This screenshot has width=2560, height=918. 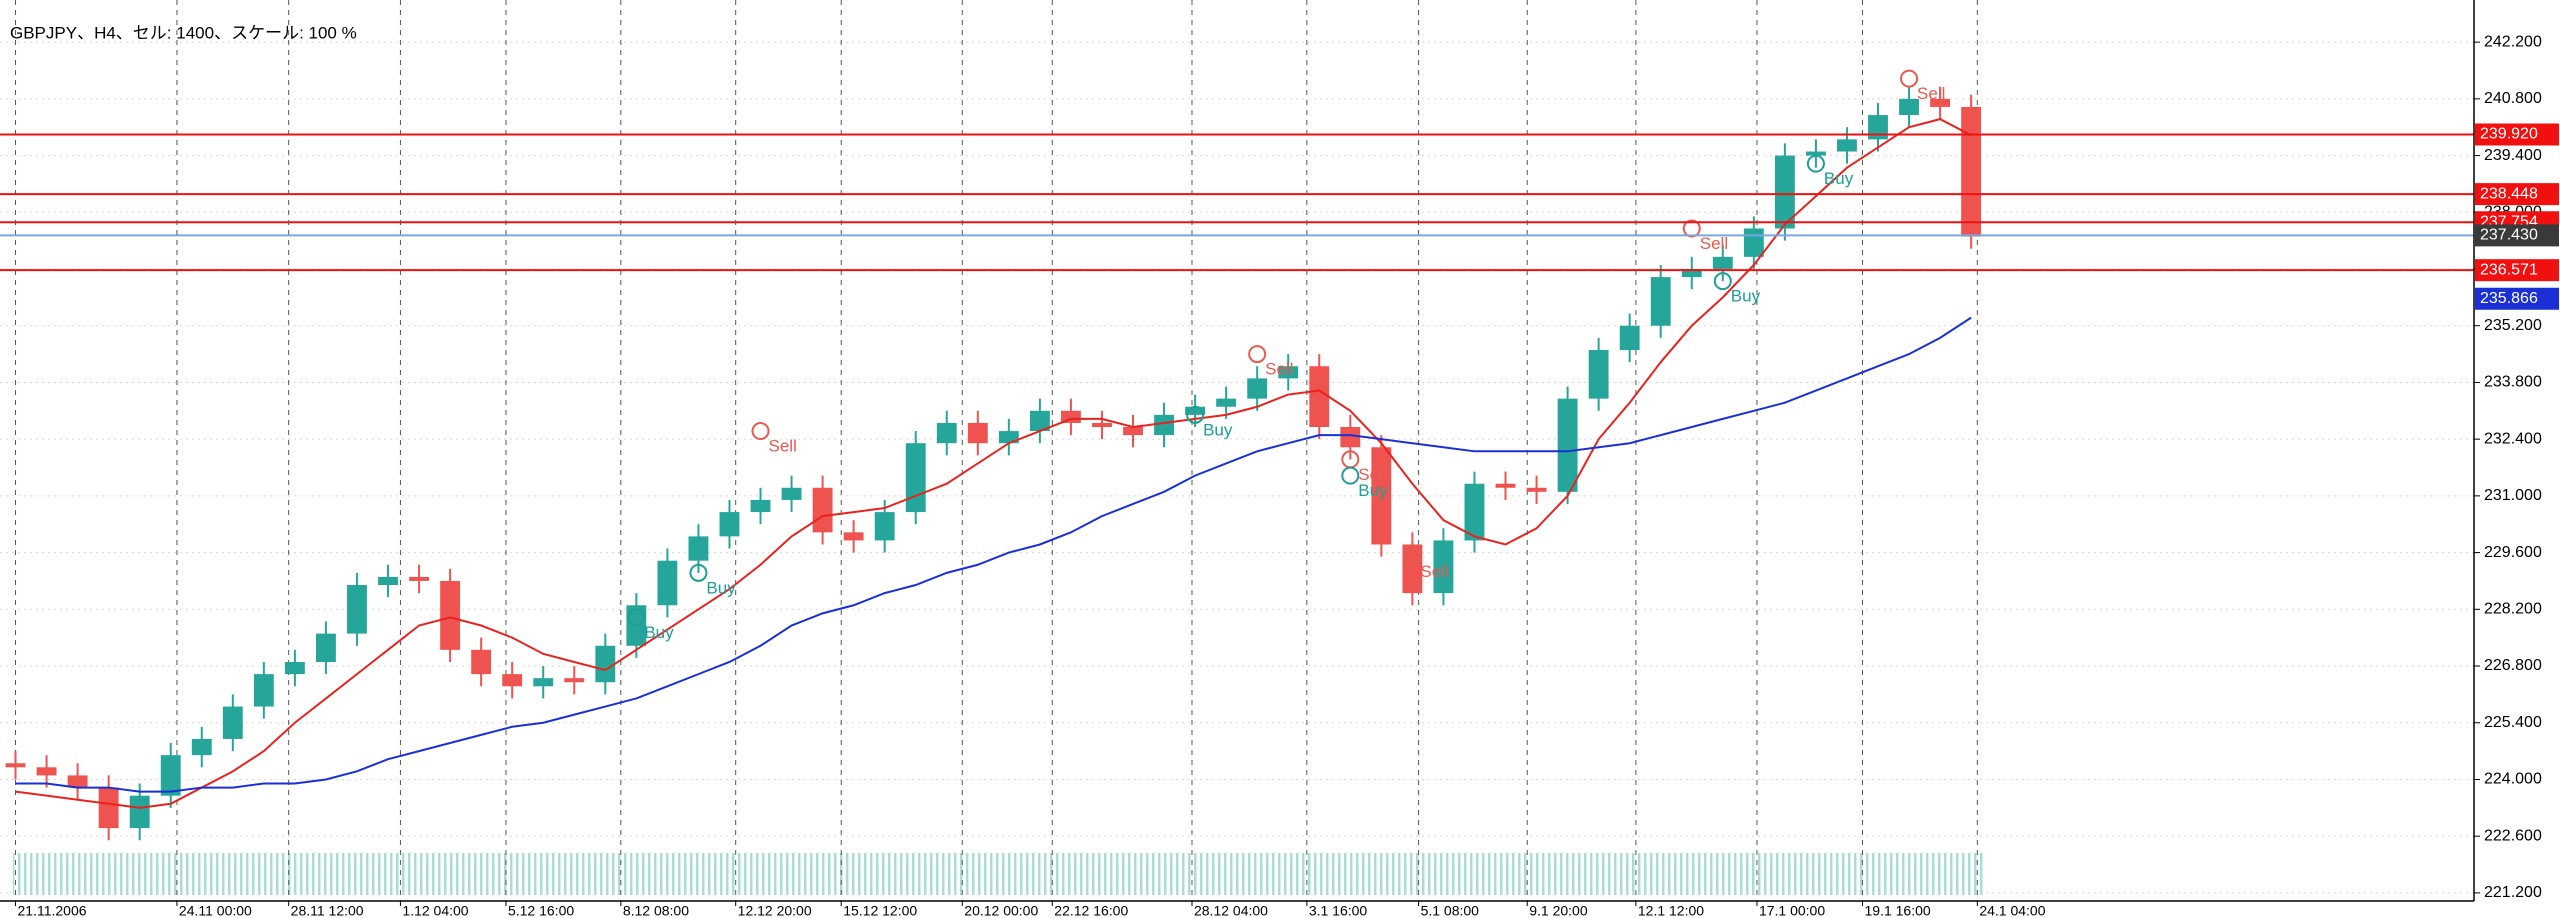 I want to click on x-tick-label: 8.12 08:00, so click(x=656, y=910).